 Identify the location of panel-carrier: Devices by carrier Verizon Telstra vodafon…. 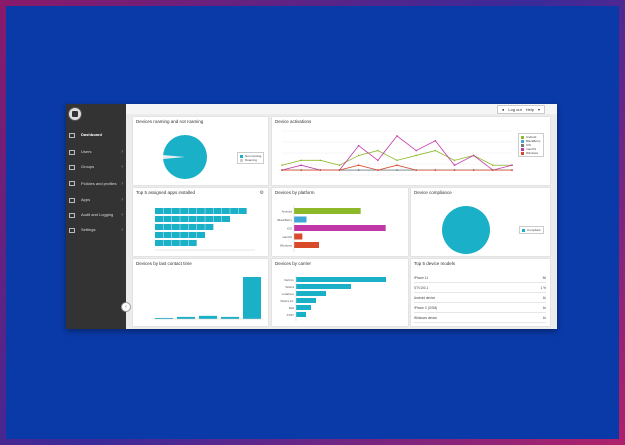
(340, 292).